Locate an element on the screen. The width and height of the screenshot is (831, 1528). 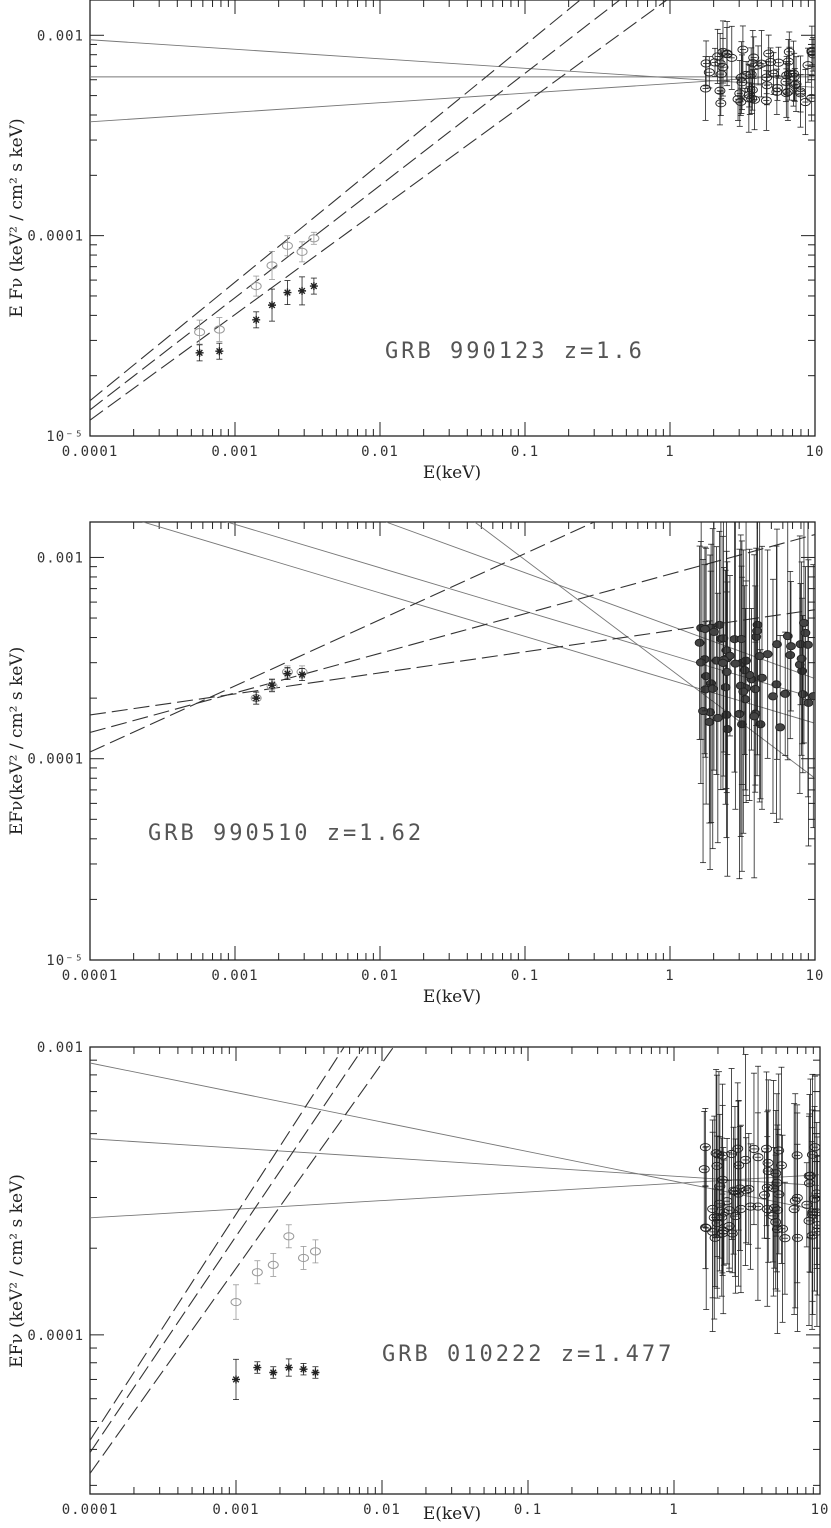
grb-annotation: GRB 990123 z=1.6 is located at coordinates (515, 351).